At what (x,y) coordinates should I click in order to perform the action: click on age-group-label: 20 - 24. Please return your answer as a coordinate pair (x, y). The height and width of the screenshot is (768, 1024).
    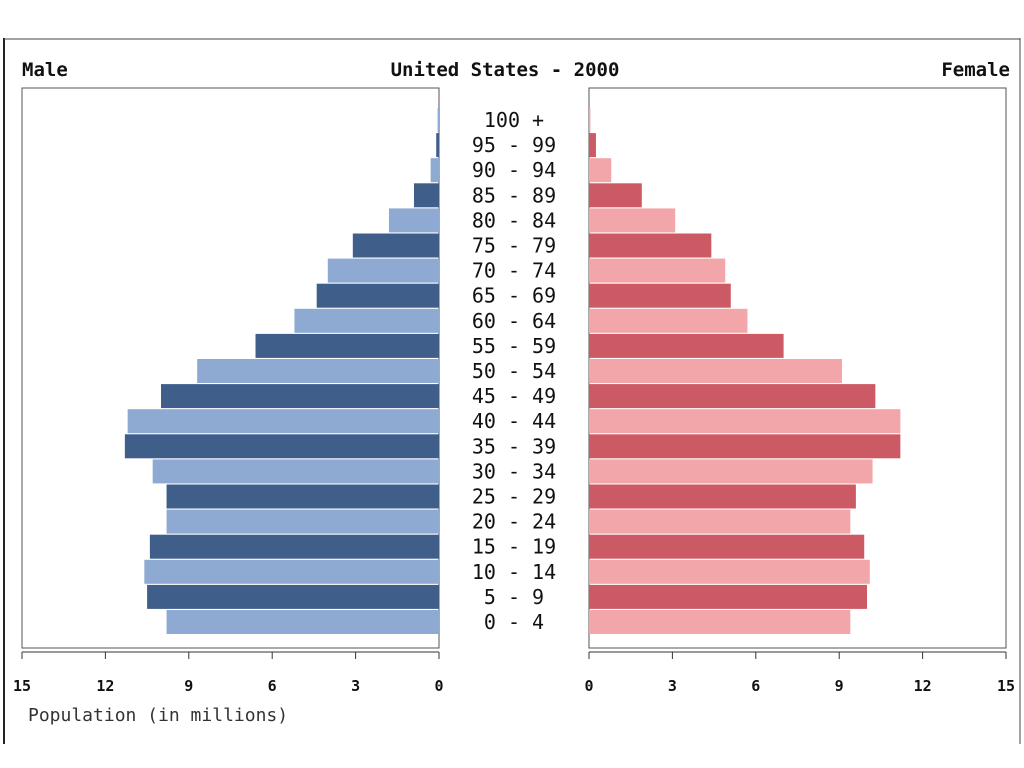
    Looking at the image, I should click on (514, 522).